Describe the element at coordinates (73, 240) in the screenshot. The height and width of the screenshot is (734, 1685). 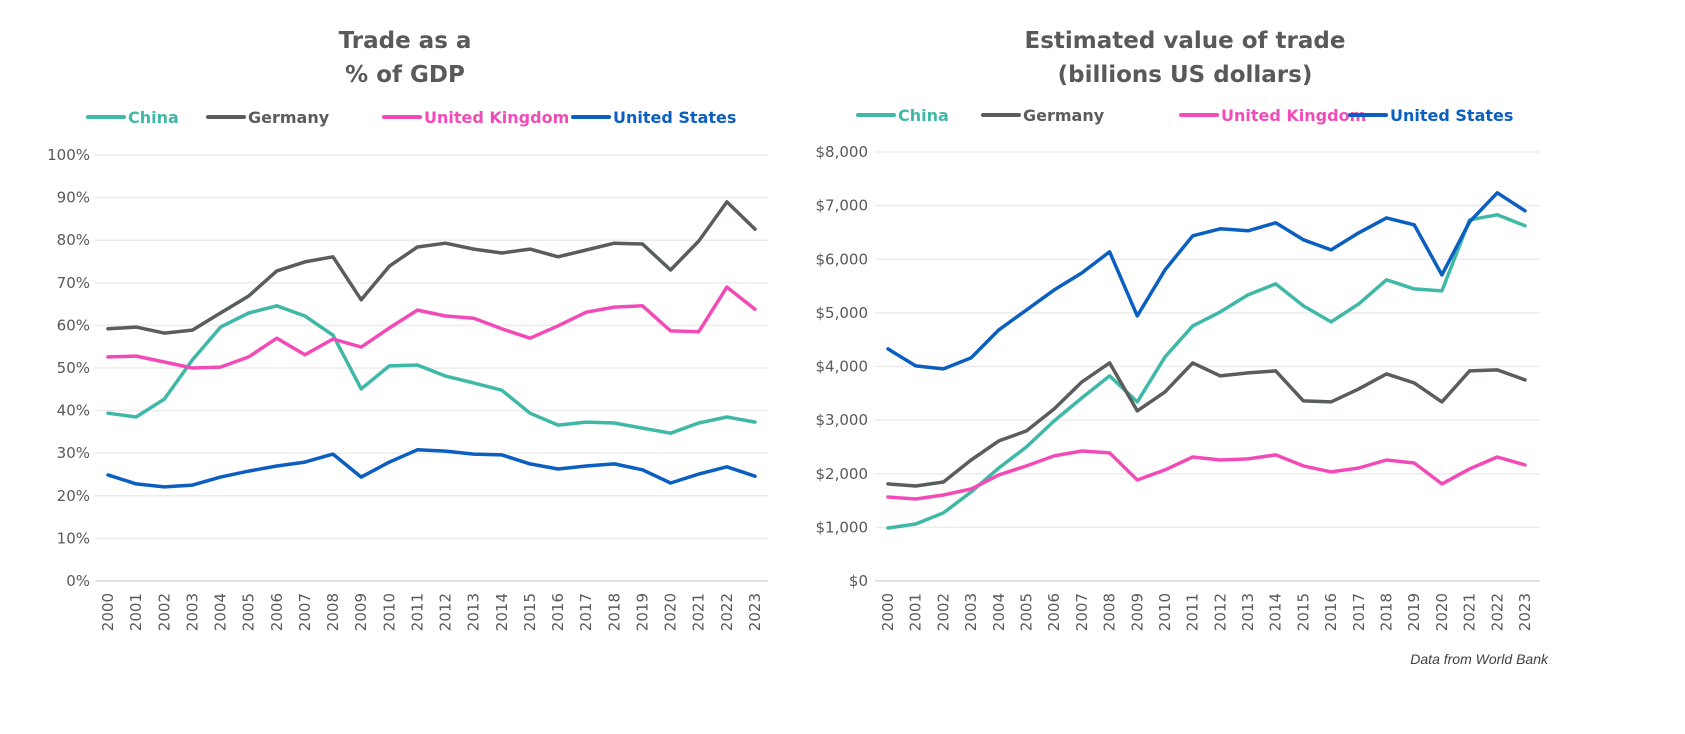
I see `y-tick-label: 80%` at that location.